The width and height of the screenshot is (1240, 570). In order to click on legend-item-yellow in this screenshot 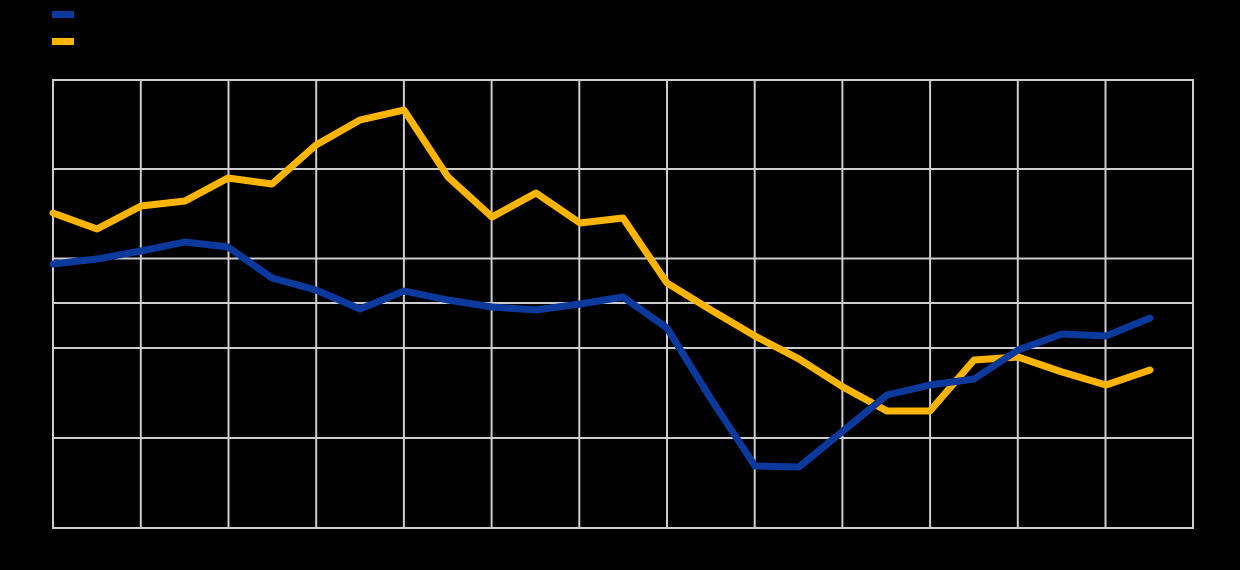, I will do `click(68, 41)`.